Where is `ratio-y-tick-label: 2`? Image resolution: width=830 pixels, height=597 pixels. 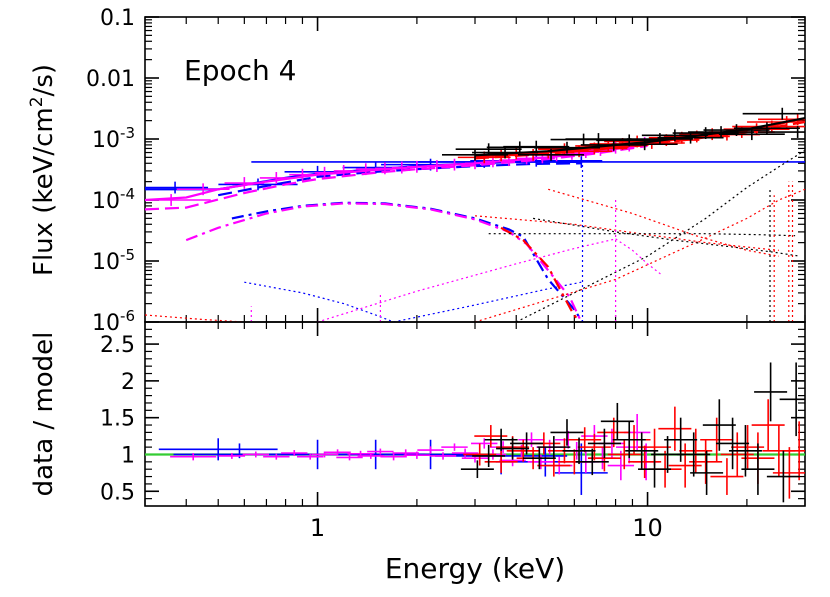 ratio-y-tick-label: 2 is located at coordinates (128, 382).